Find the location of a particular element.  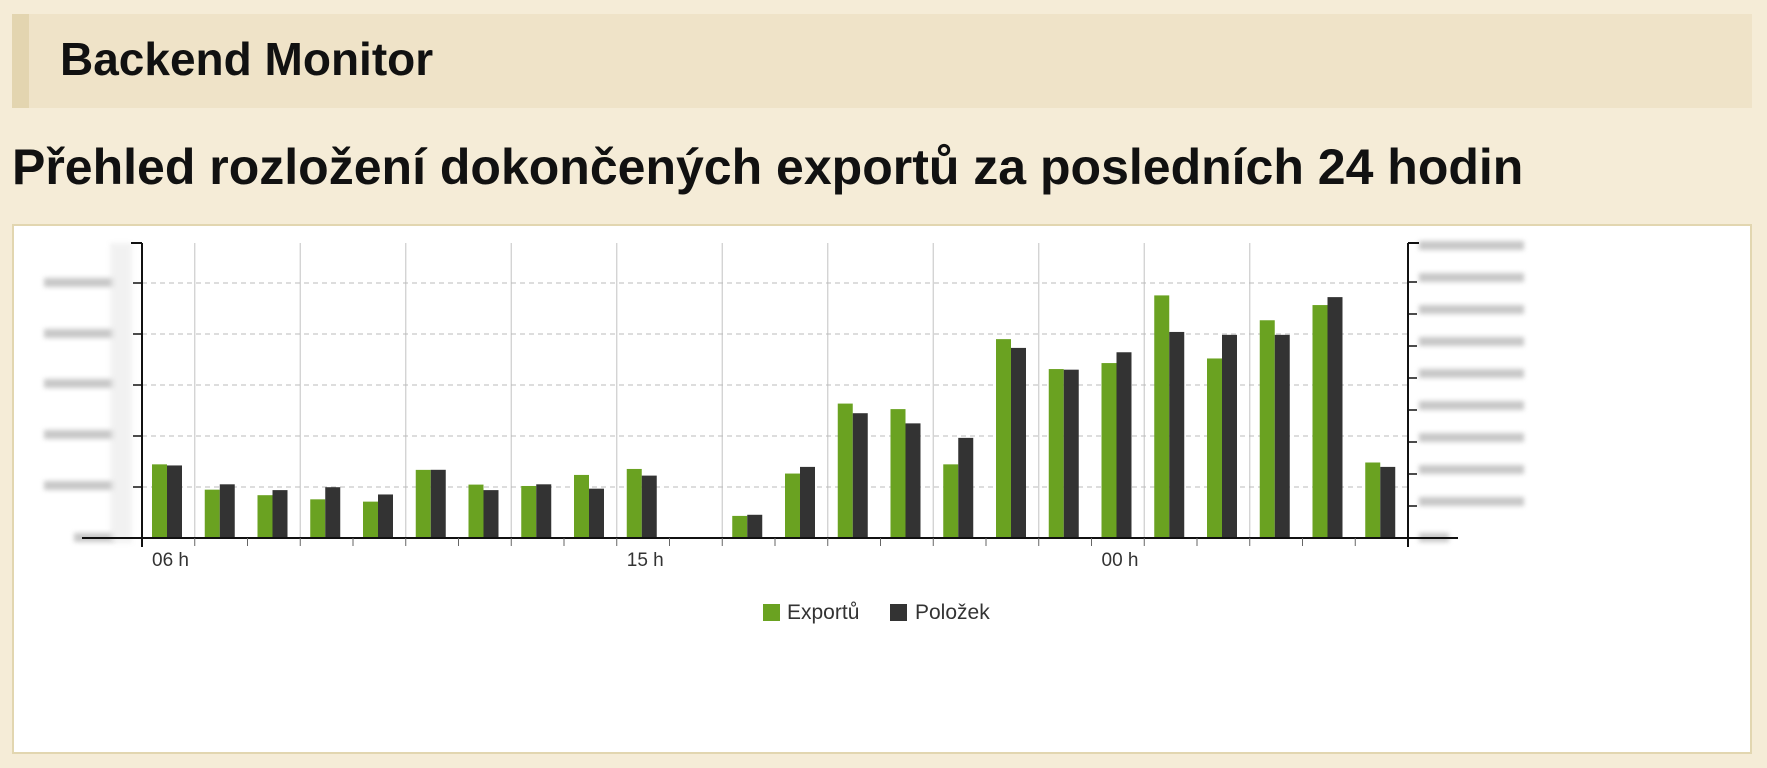

x-tick-labels: 06 h 15 h 00 h is located at coordinates (645, 560).